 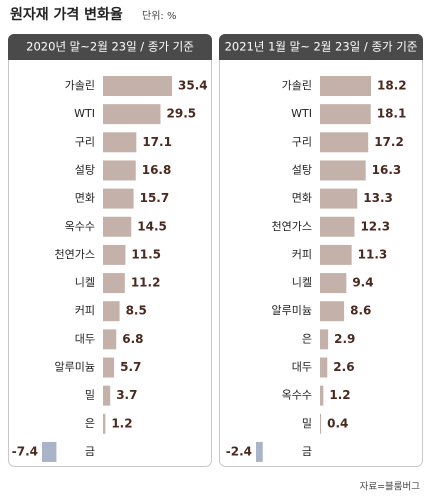 What do you see at coordinates (373, 254) in the screenshot?
I see `value-label: 11.3` at bounding box center [373, 254].